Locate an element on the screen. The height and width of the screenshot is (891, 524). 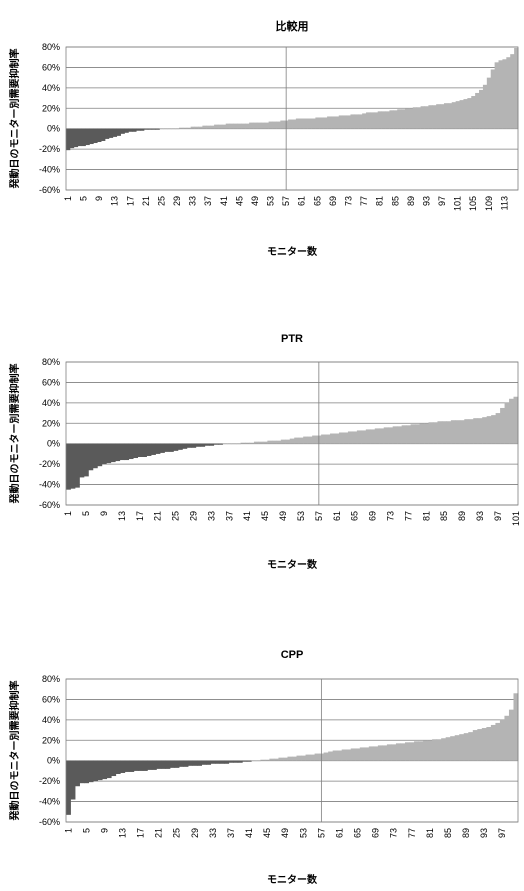
x-tick-label: 53 is located at coordinates (301, 516).